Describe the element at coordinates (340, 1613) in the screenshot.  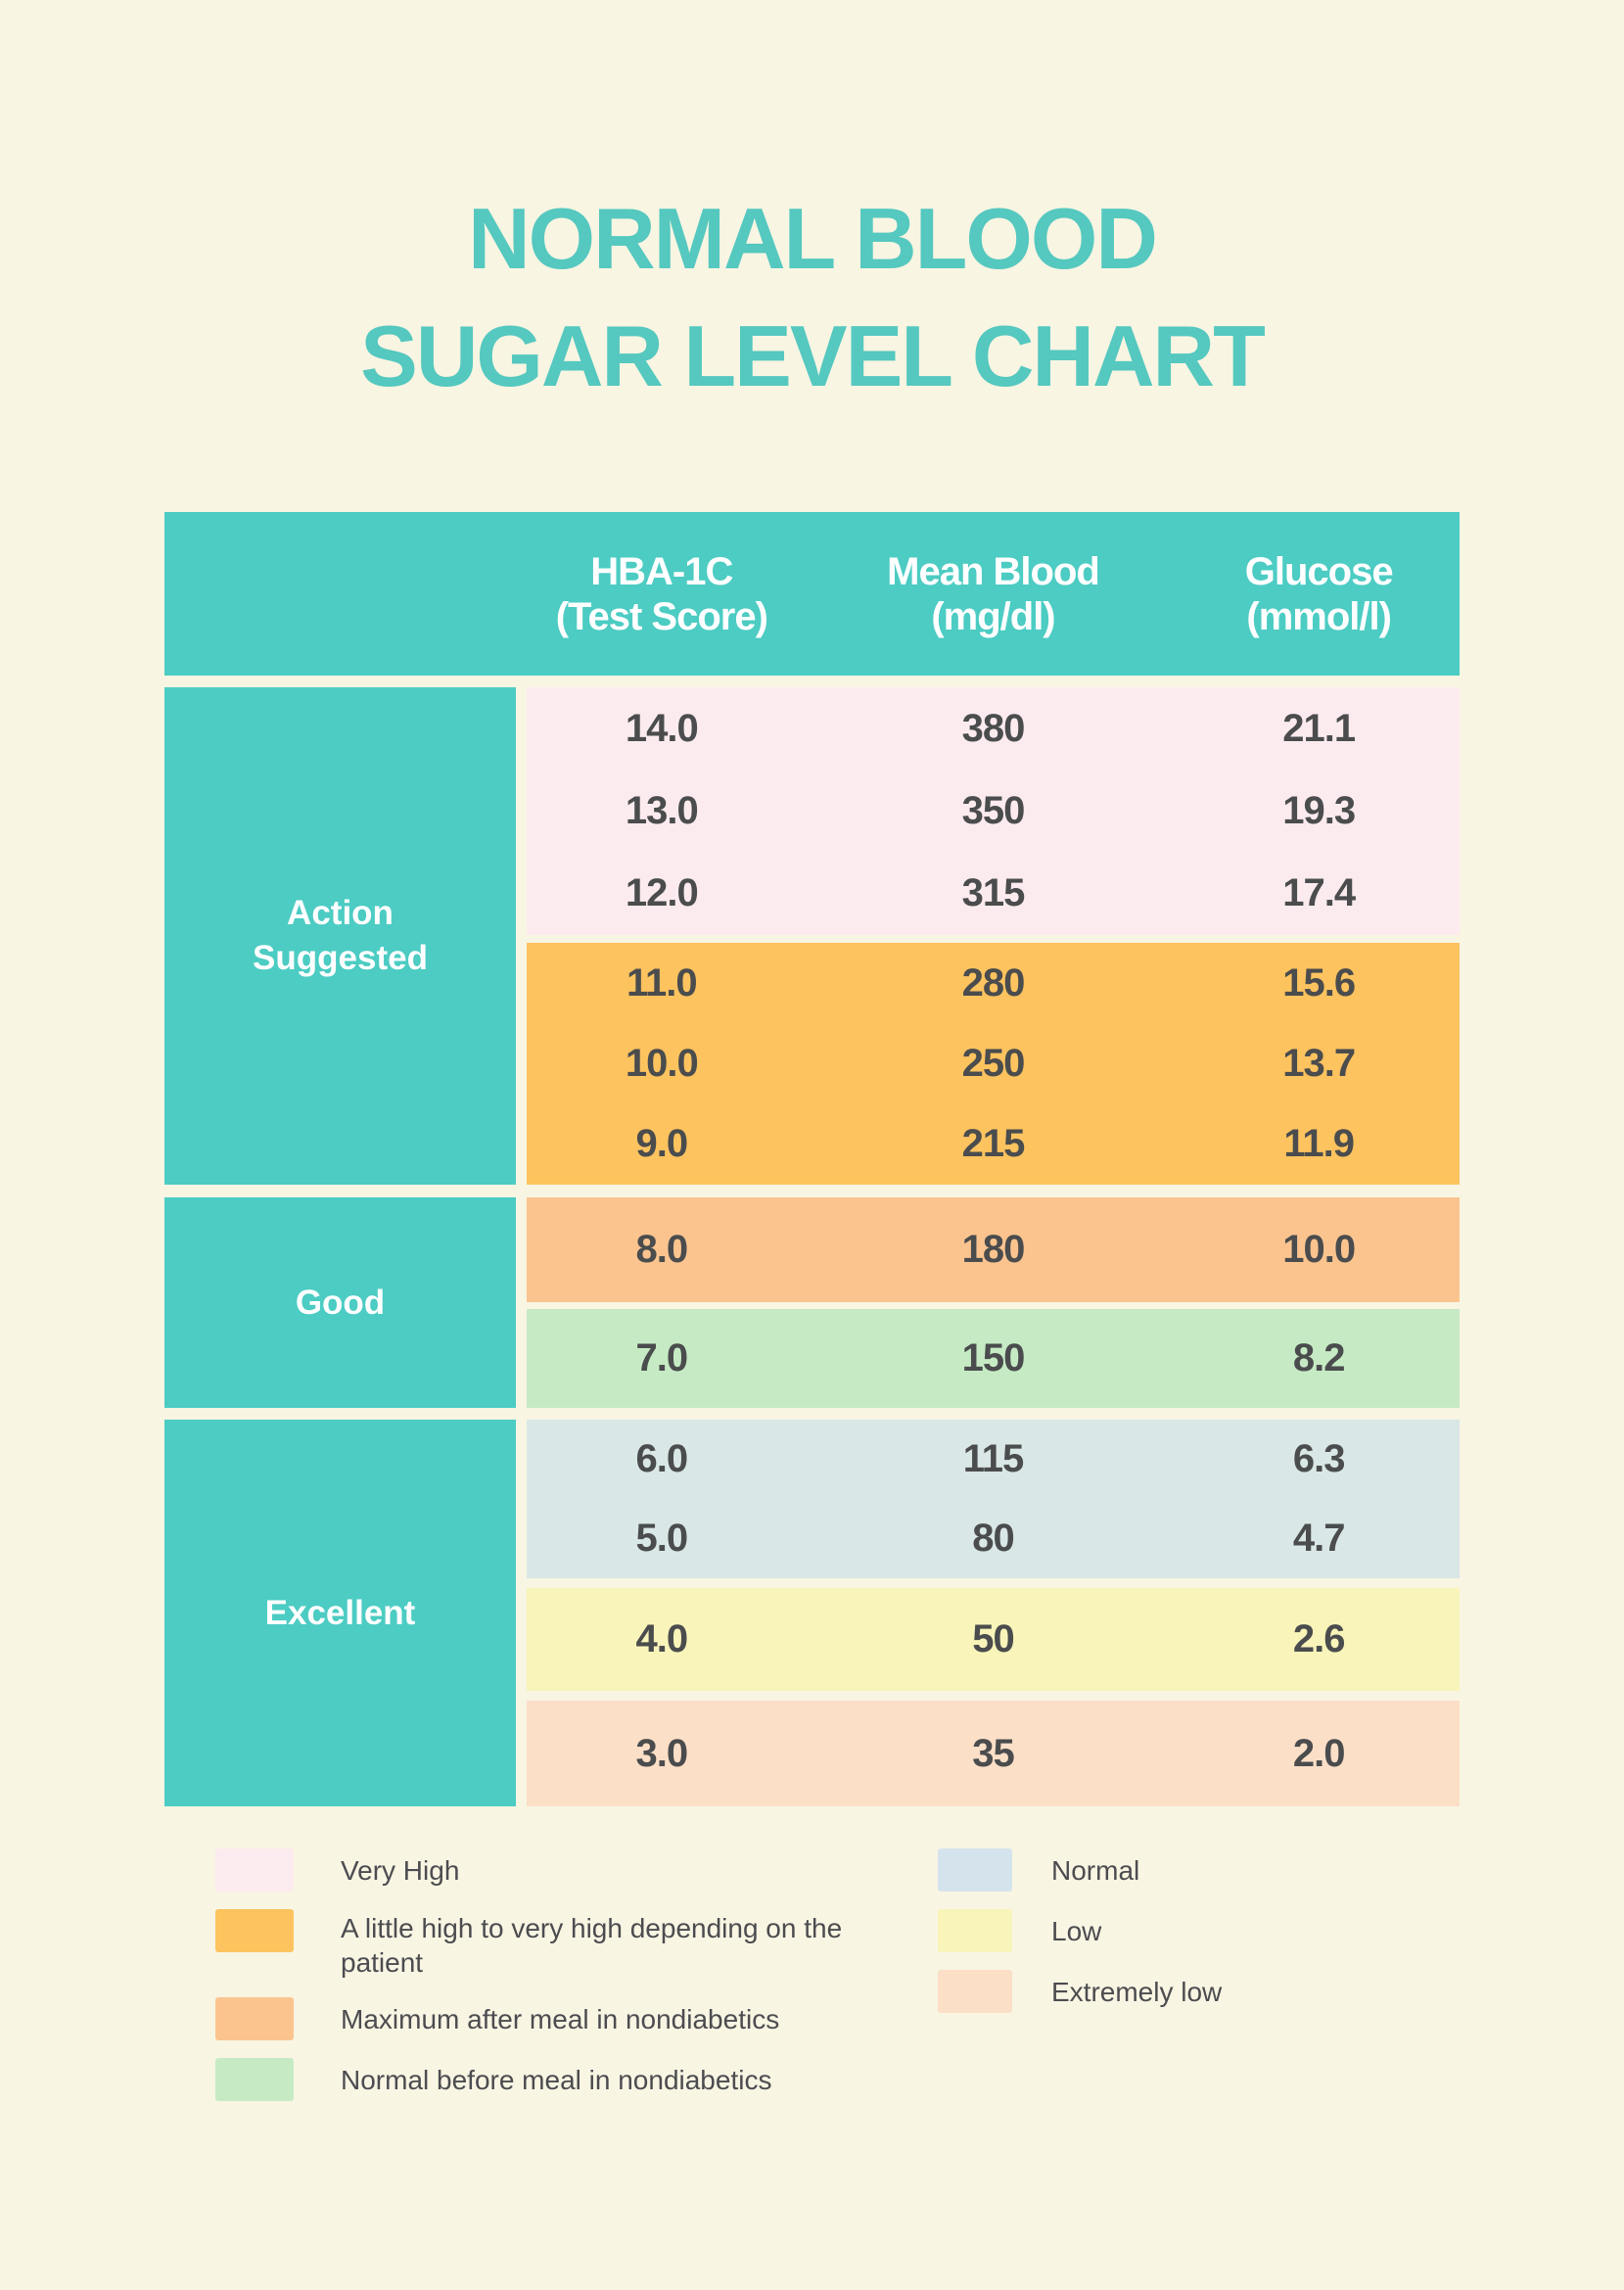
I see `section-label-excellent: Excellent` at that location.